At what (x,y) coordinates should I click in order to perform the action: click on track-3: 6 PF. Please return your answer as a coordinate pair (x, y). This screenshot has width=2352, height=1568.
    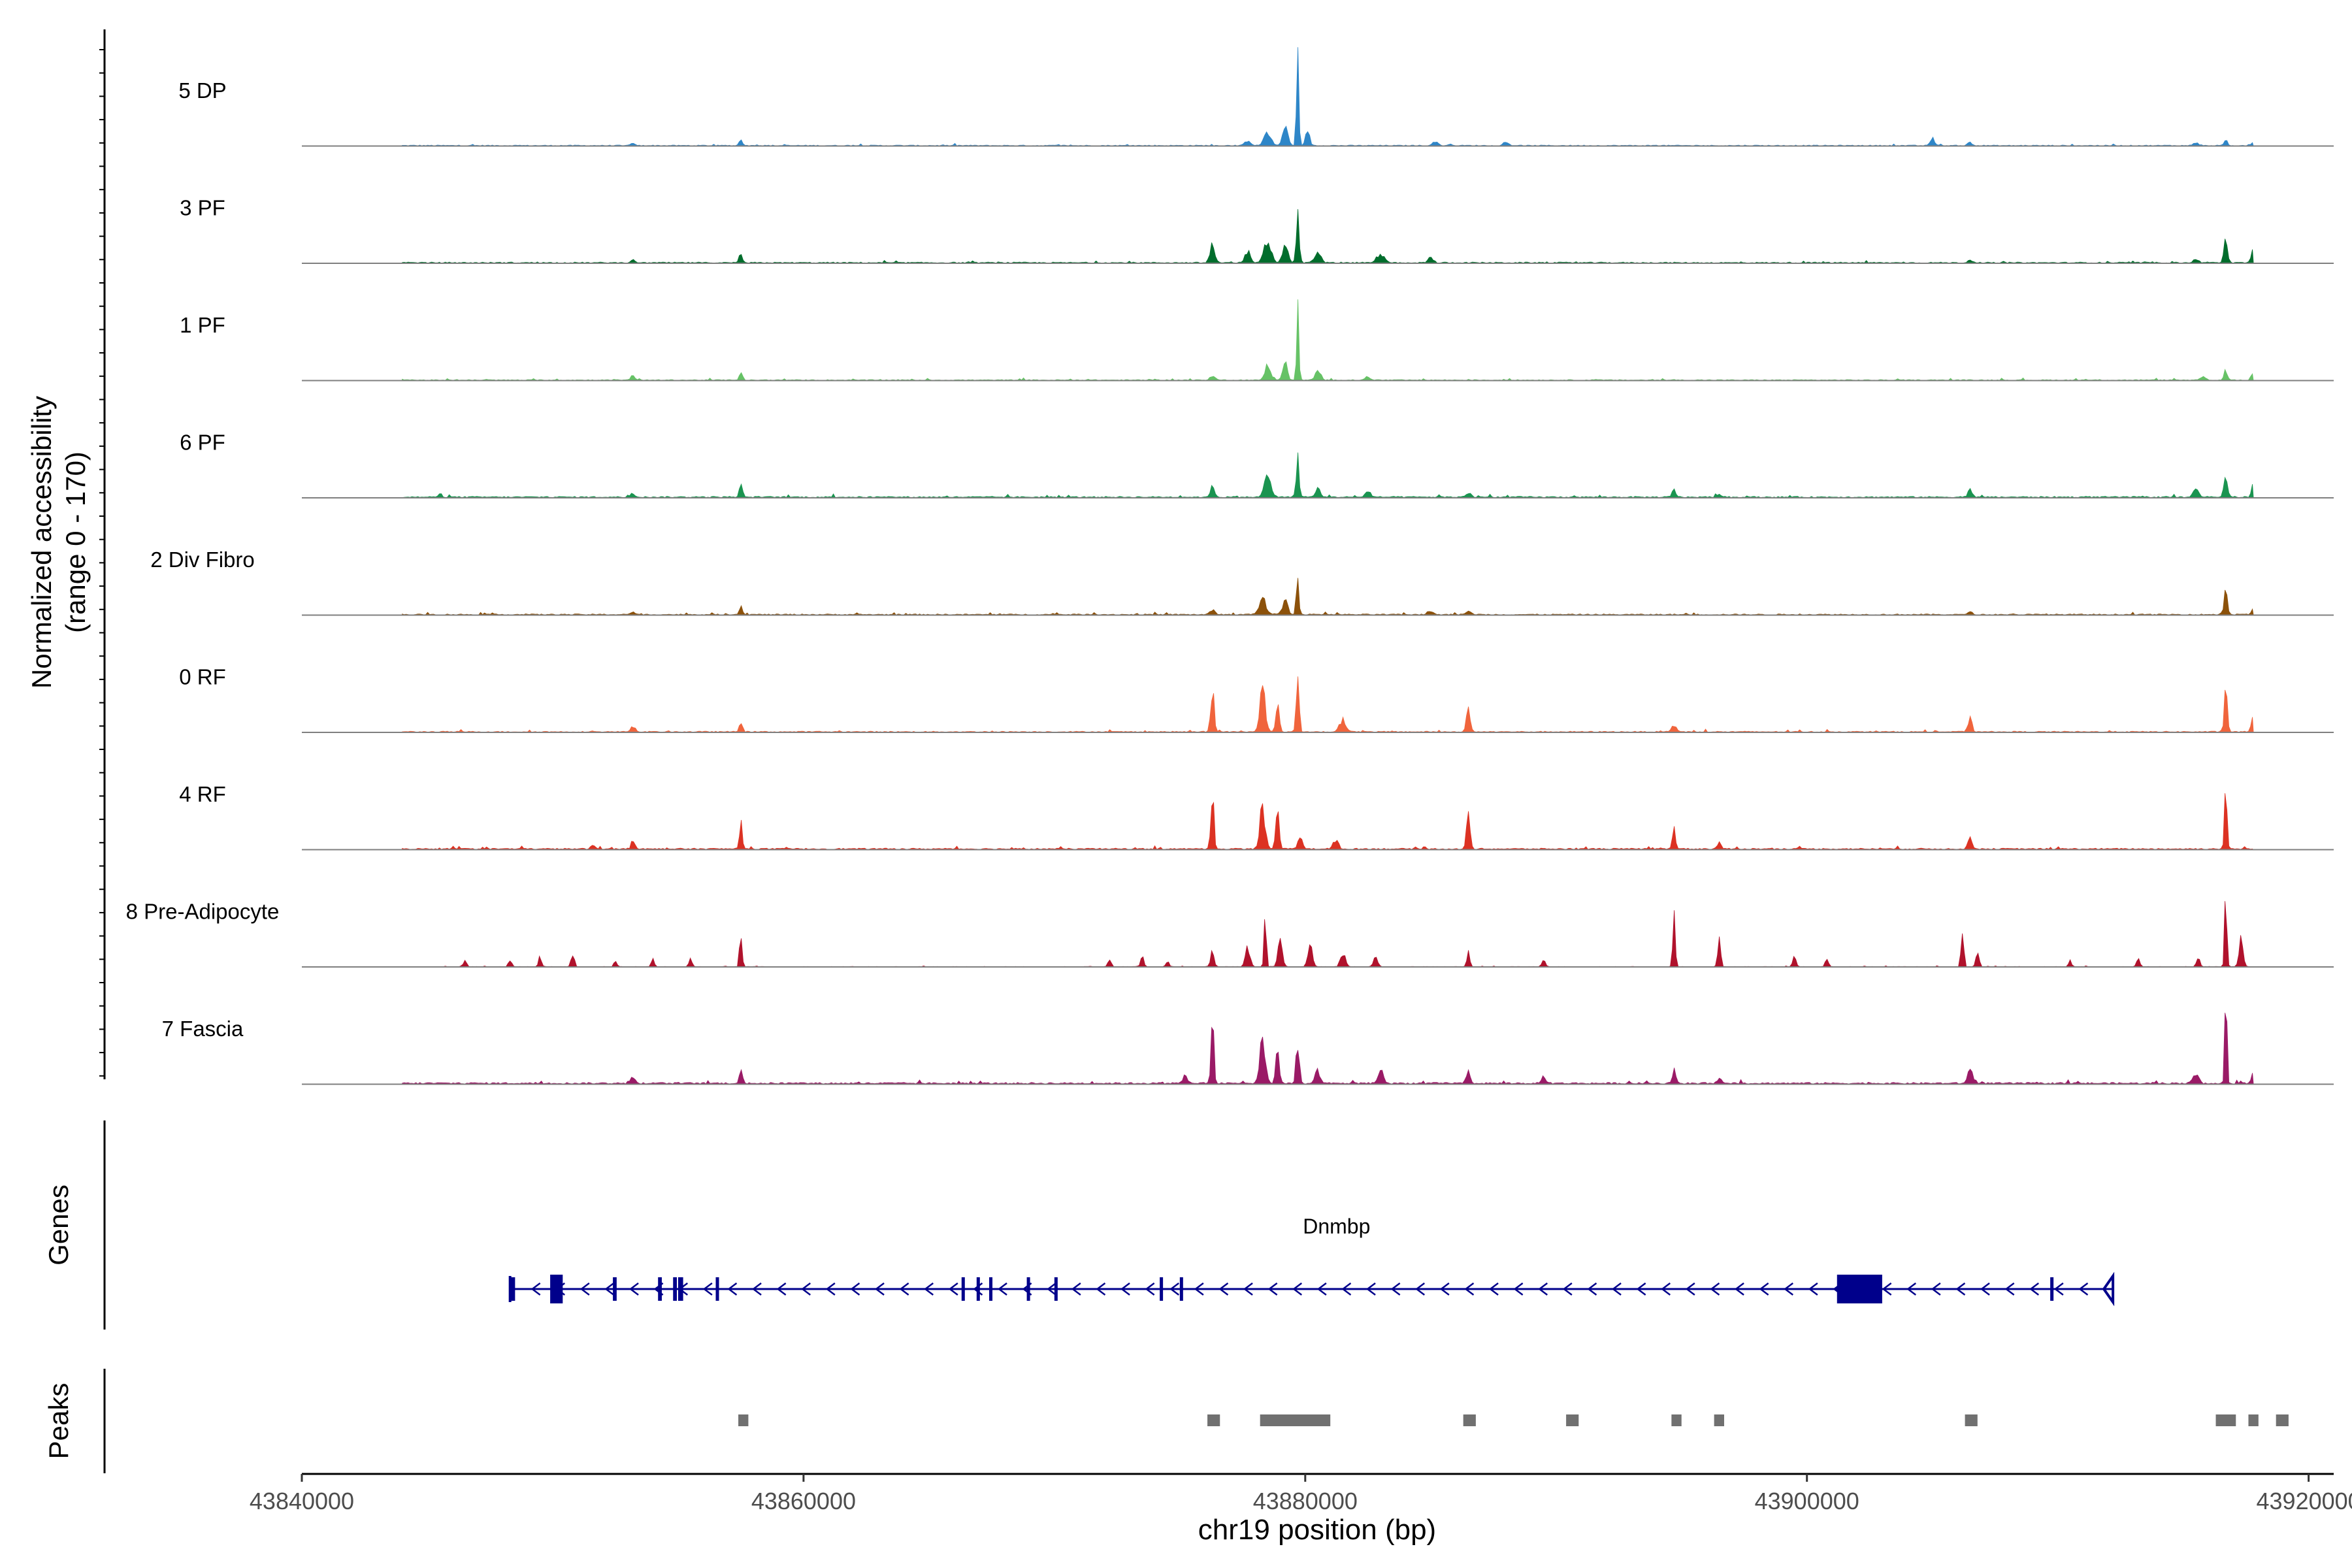
    Looking at the image, I should click on (1257, 464).